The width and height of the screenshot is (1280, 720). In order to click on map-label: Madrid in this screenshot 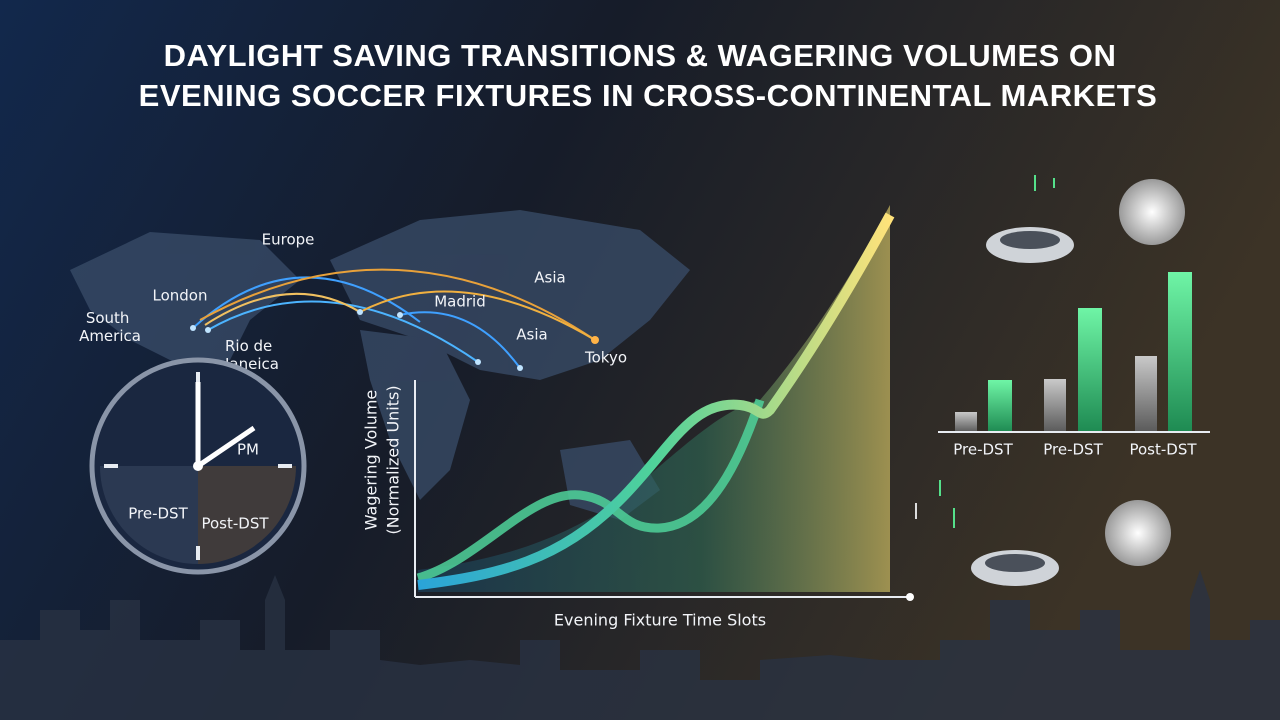, I will do `click(460, 302)`.